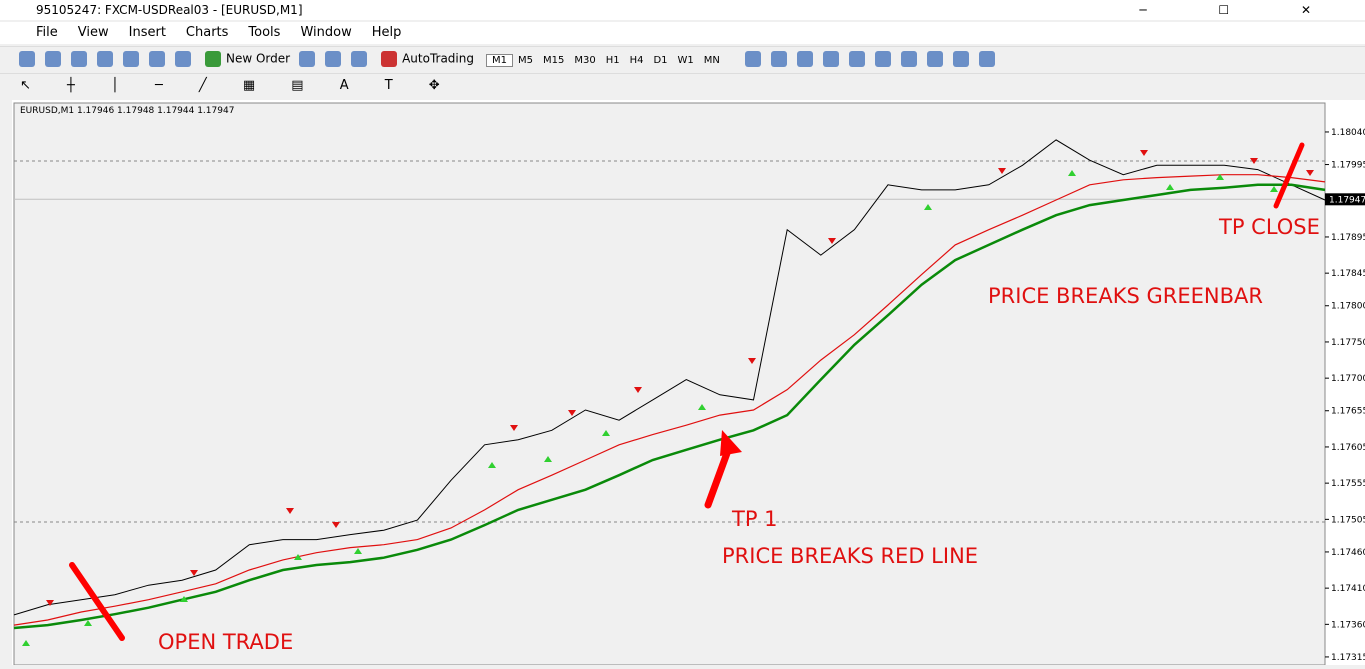 The height and width of the screenshot is (669, 1365). I want to click on price-label: 1.17605, so click(1348, 448).